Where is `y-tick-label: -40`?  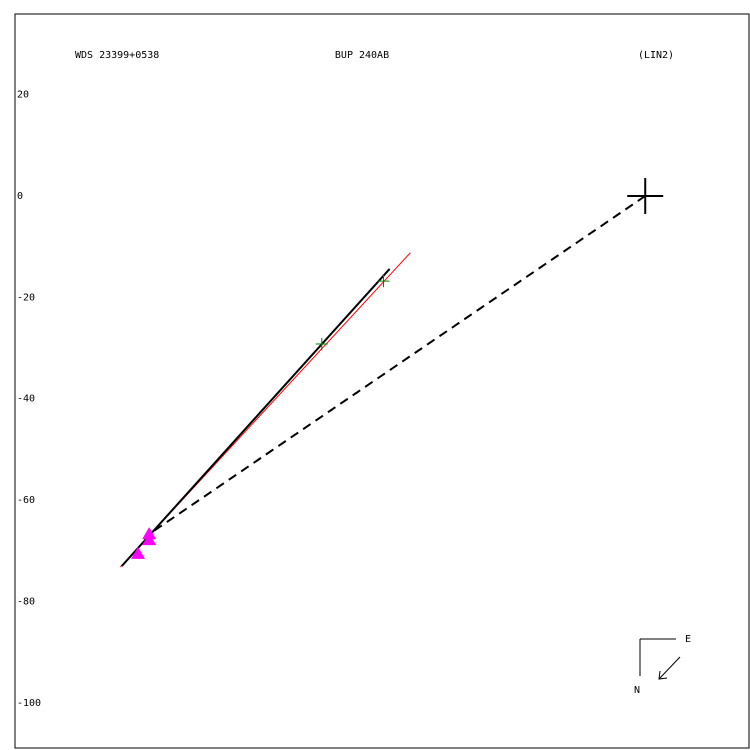
y-tick-label: -40 is located at coordinates (26, 399).